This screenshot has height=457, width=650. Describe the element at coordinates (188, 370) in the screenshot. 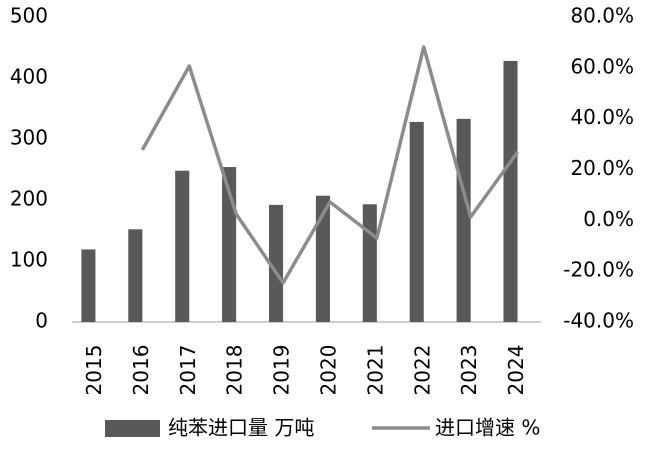

I see `x-tick-label: 2017` at that location.